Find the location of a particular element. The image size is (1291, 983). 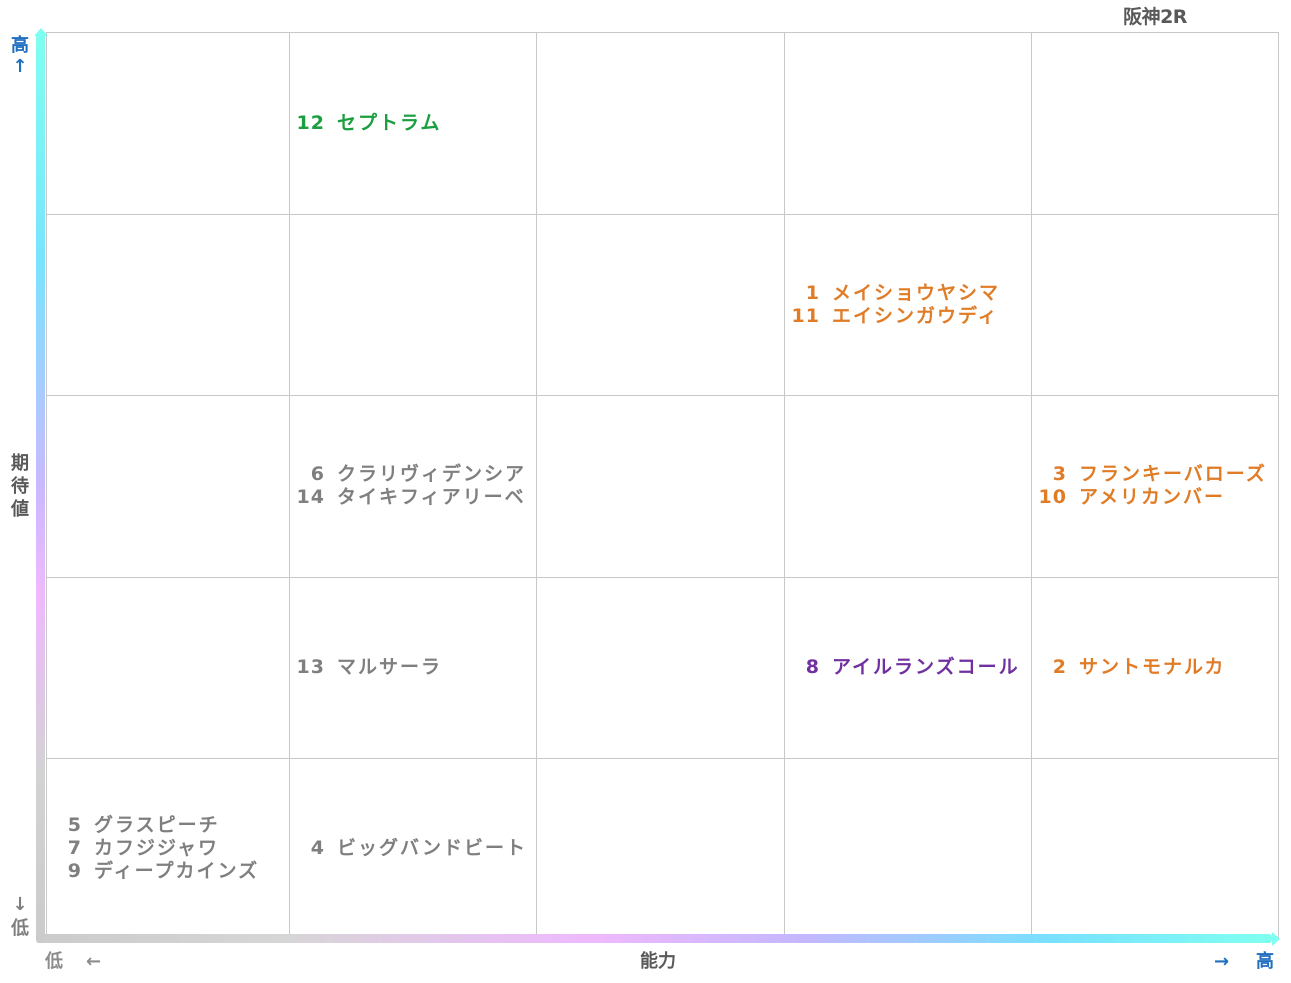

y-low-label: 低 is located at coordinates (20, 928).